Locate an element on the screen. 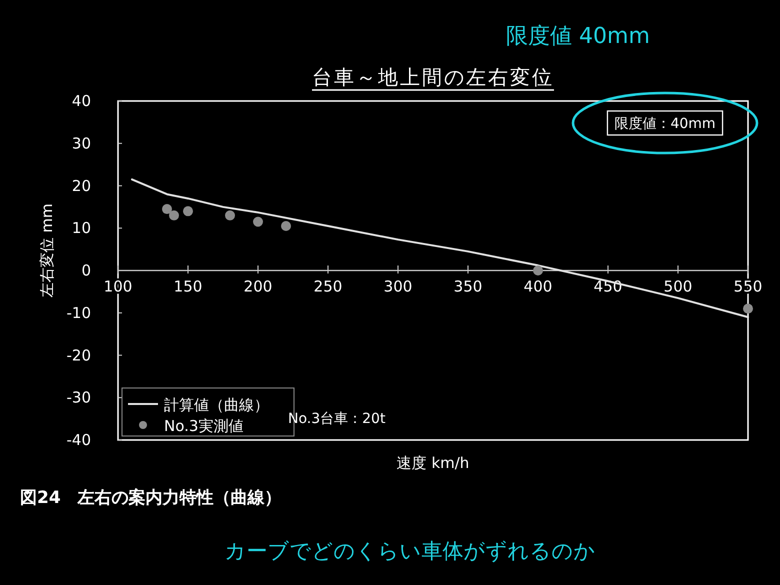 This screenshot has width=780, height=585. text: カーブでどのくらい車体がずれるのか is located at coordinates (410, 551).